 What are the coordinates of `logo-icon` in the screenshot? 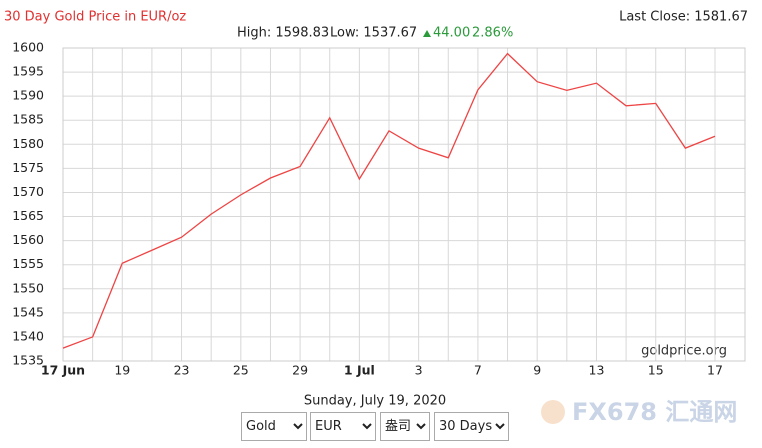 It's located at (553, 412).